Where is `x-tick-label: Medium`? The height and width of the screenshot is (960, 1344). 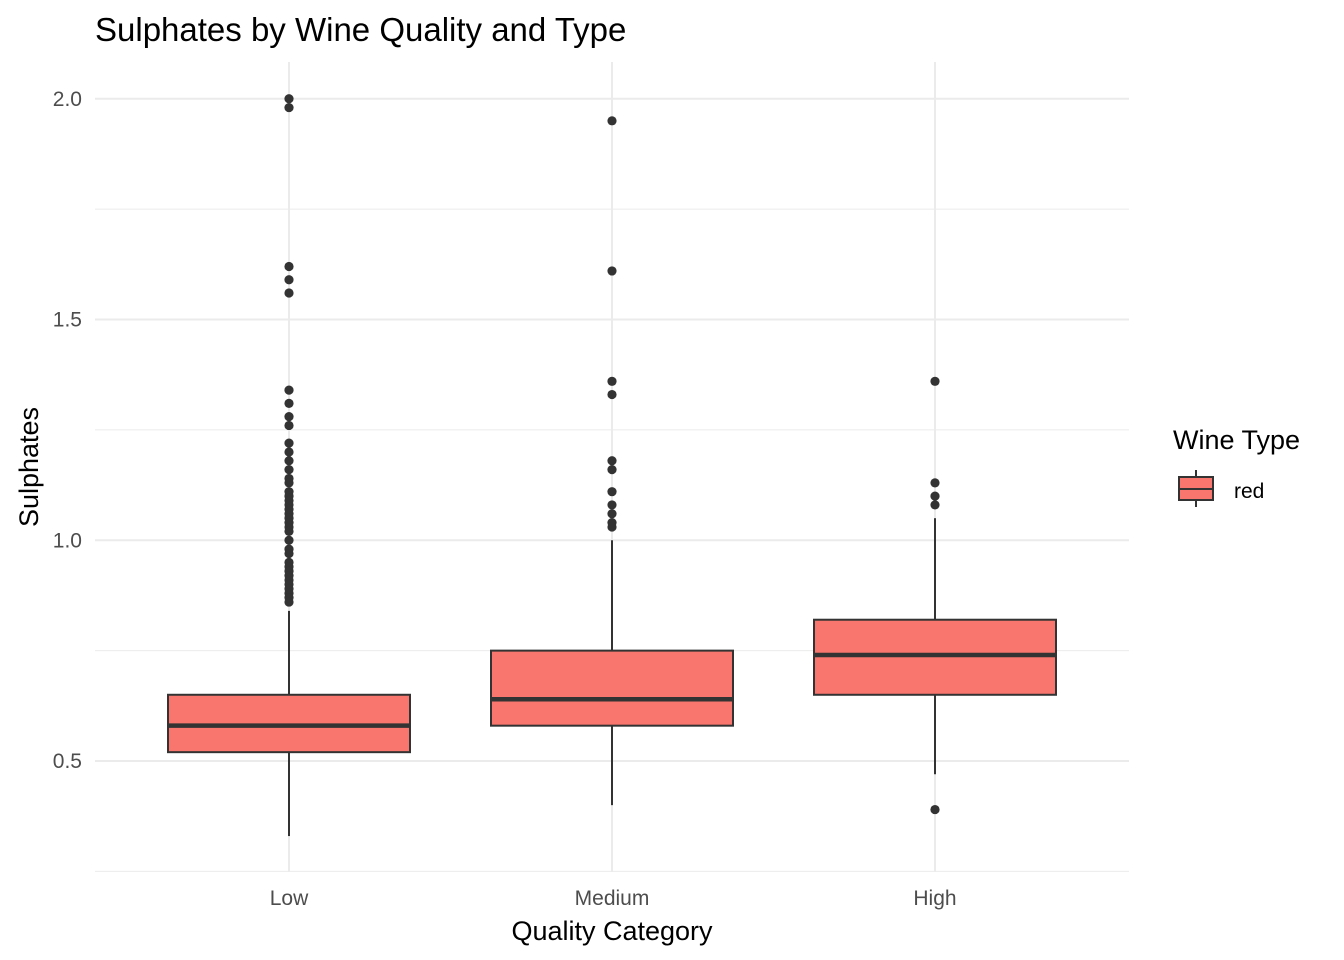
x-tick-label: Medium is located at coordinates (612, 898).